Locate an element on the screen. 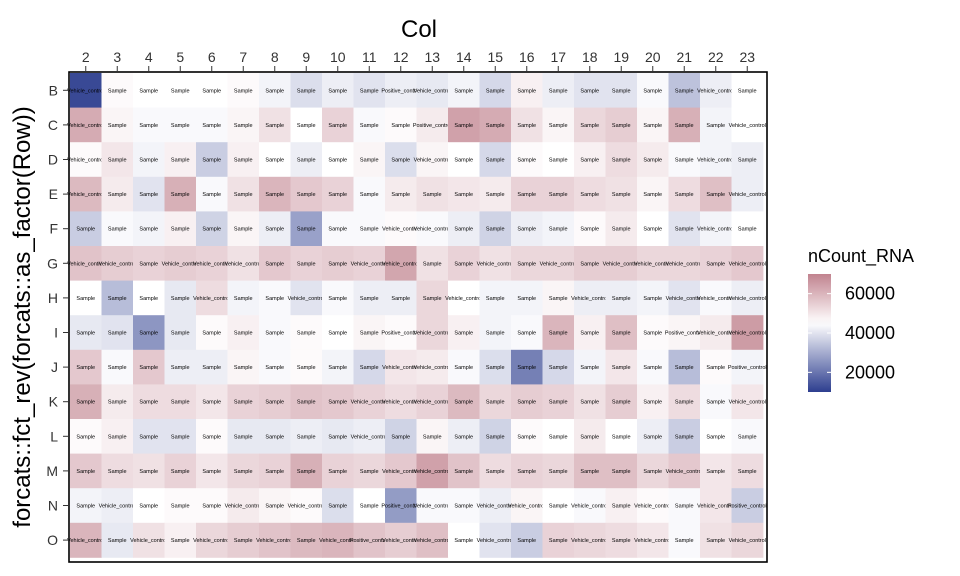  x-tick-label: 11 is located at coordinates (369, 57).